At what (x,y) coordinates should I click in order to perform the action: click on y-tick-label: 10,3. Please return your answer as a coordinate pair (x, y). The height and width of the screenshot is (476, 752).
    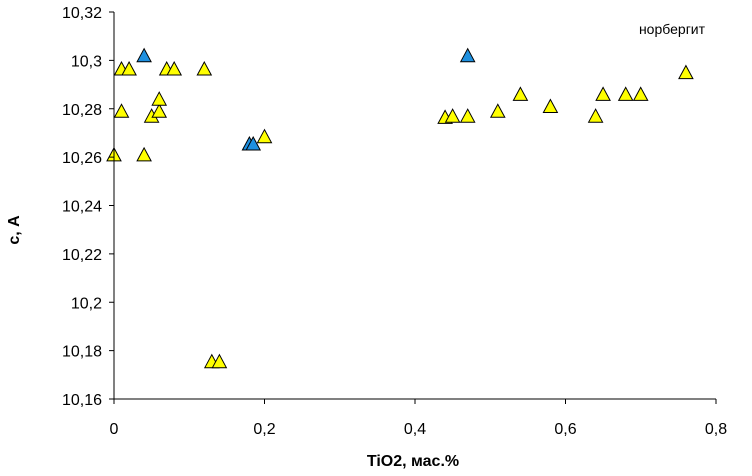
    Looking at the image, I should click on (86, 61).